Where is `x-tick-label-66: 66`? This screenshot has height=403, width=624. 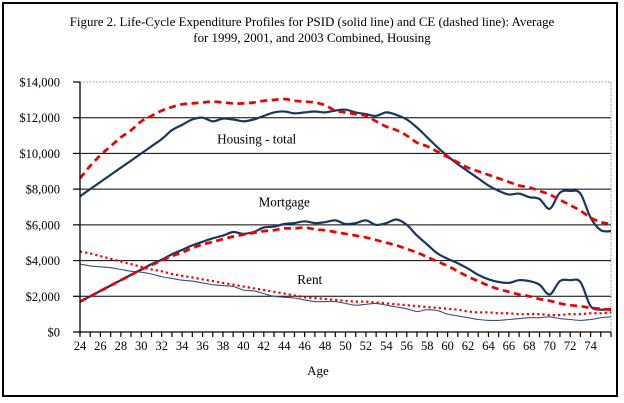 x-tick-label-66: 66 is located at coordinates (509, 346).